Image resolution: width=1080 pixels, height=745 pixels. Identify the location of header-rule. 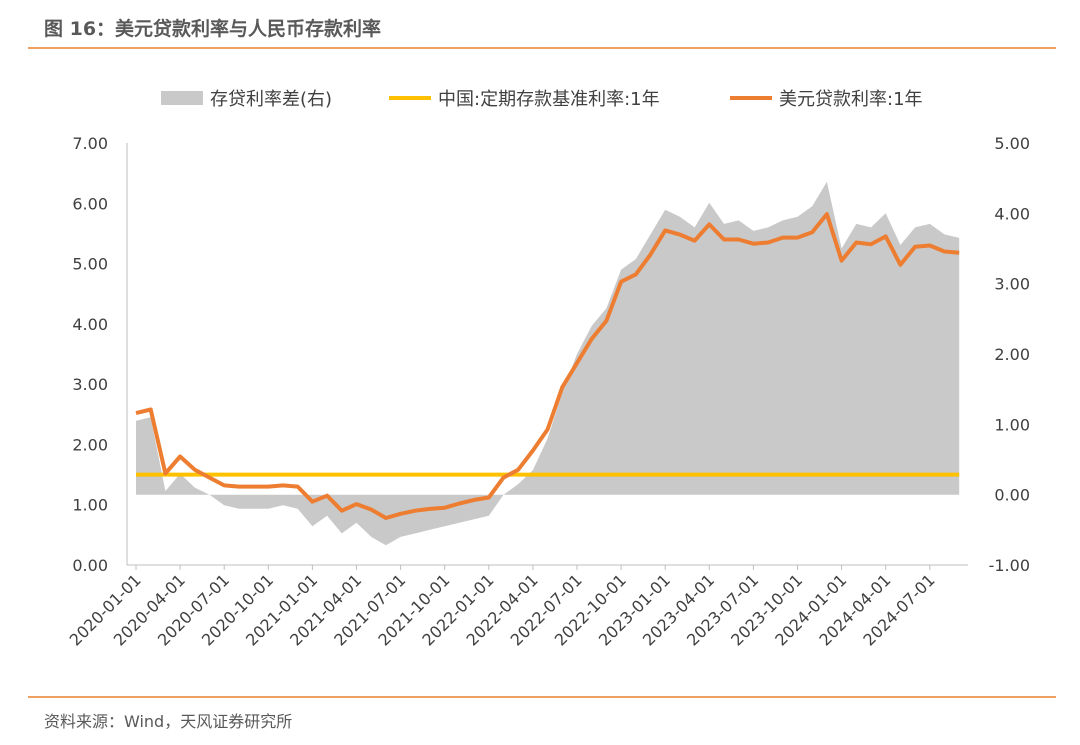
(542, 48).